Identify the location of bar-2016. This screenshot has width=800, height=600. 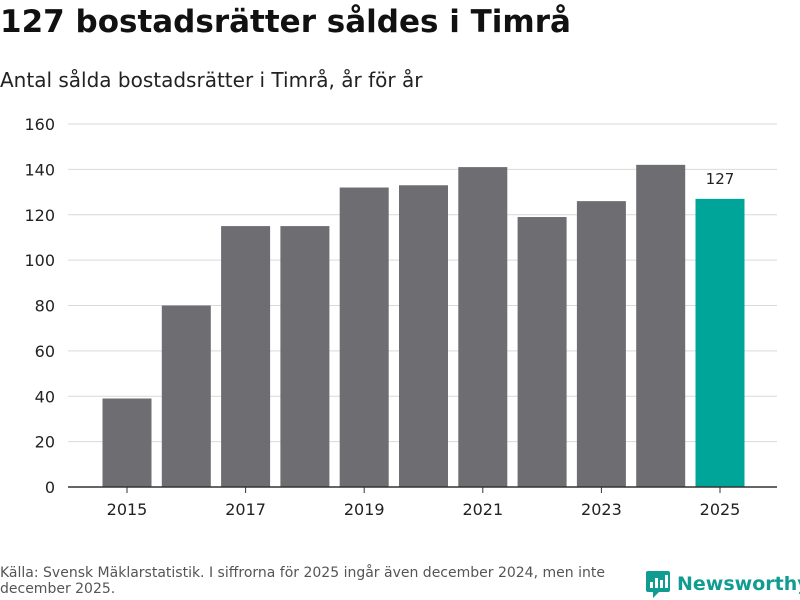
(186, 396).